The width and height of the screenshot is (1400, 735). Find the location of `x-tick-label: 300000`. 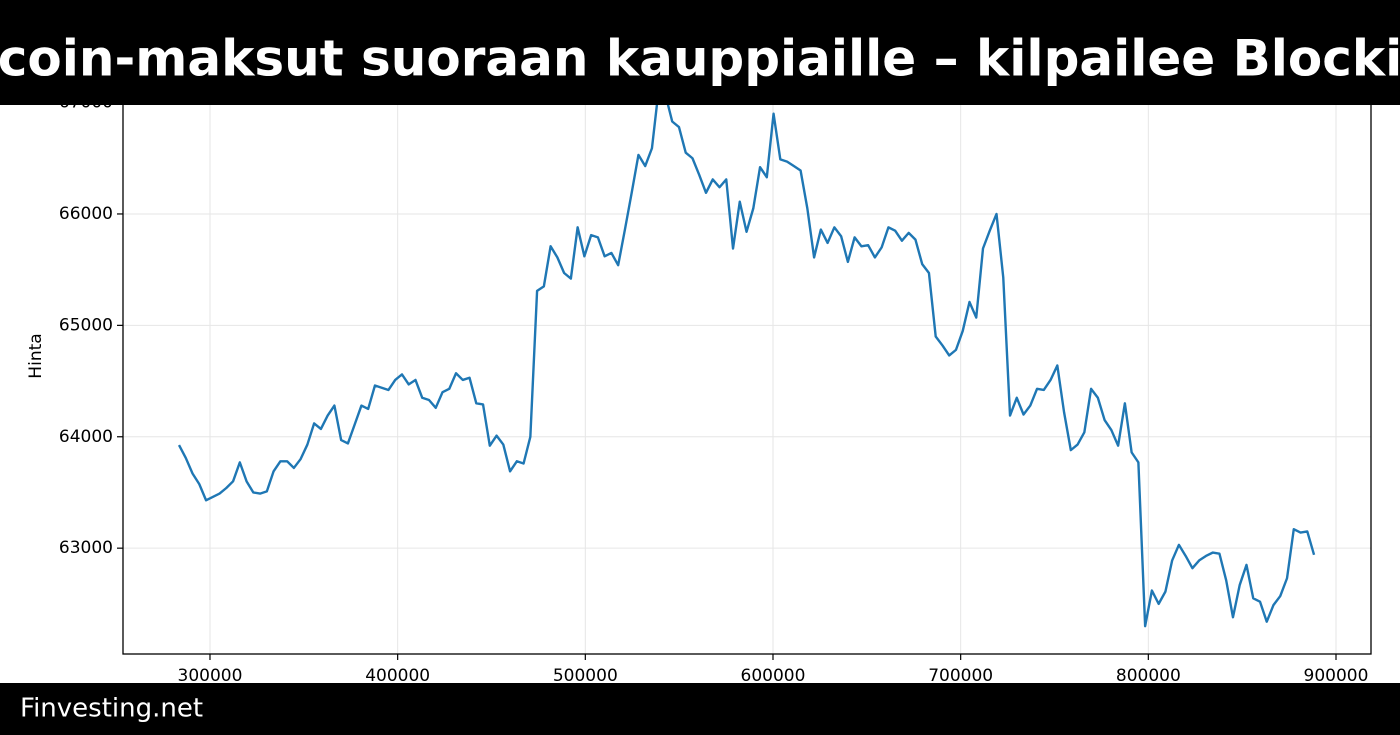

x-tick-label: 300000 is located at coordinates (210, 676).